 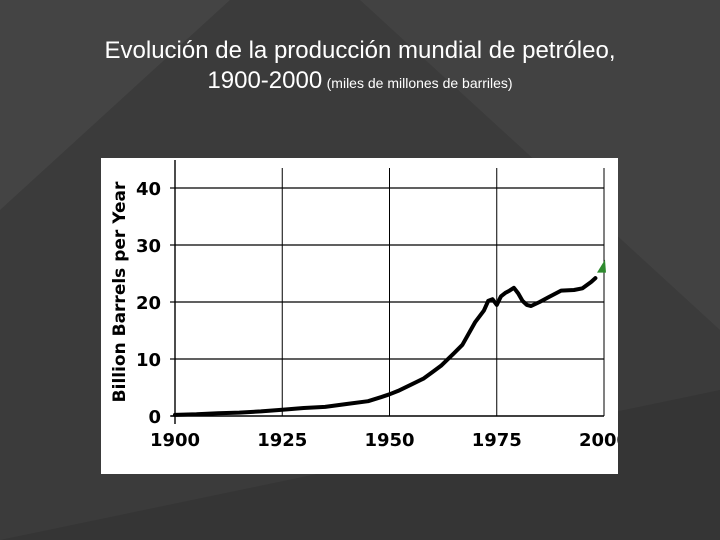 What do you see at coordinates (598, 440) in the screenshot?
I see `x-tick-label-2000: 2000` at bounding box center [598, 440].